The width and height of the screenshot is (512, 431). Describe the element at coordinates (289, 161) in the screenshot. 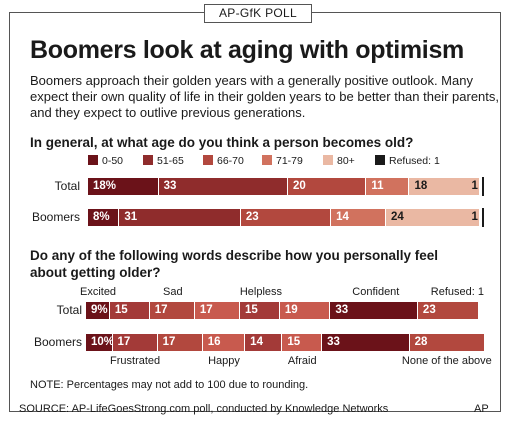

I see `legend-label: 71-79` at that location.